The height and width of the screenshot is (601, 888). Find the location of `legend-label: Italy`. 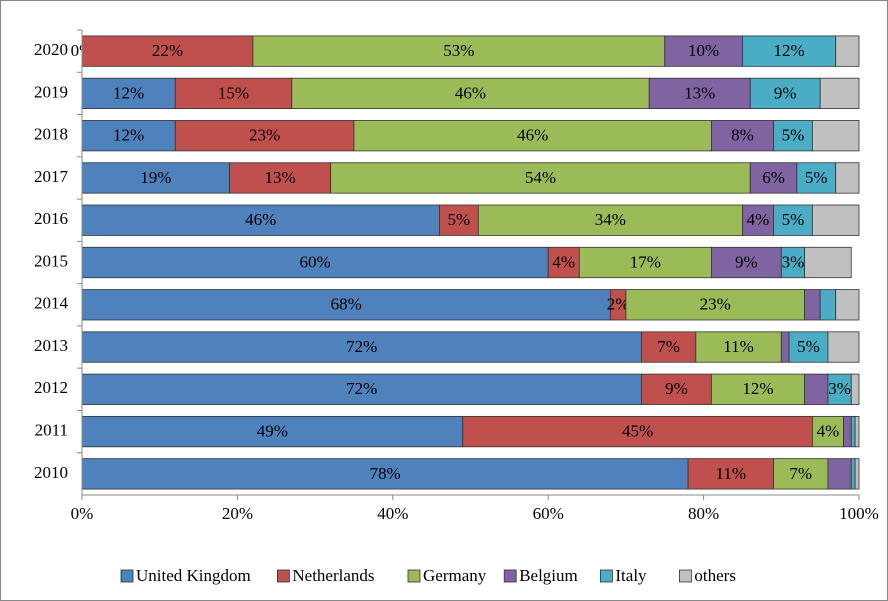

legend-label: Italy is located at coordinates (631, 575).